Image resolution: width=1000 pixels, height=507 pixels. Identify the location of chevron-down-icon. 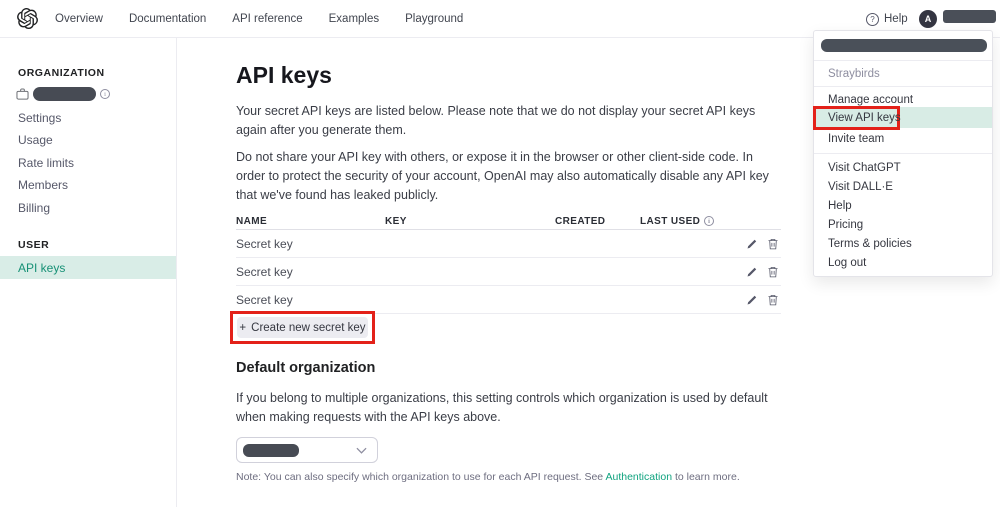
(361, 450).